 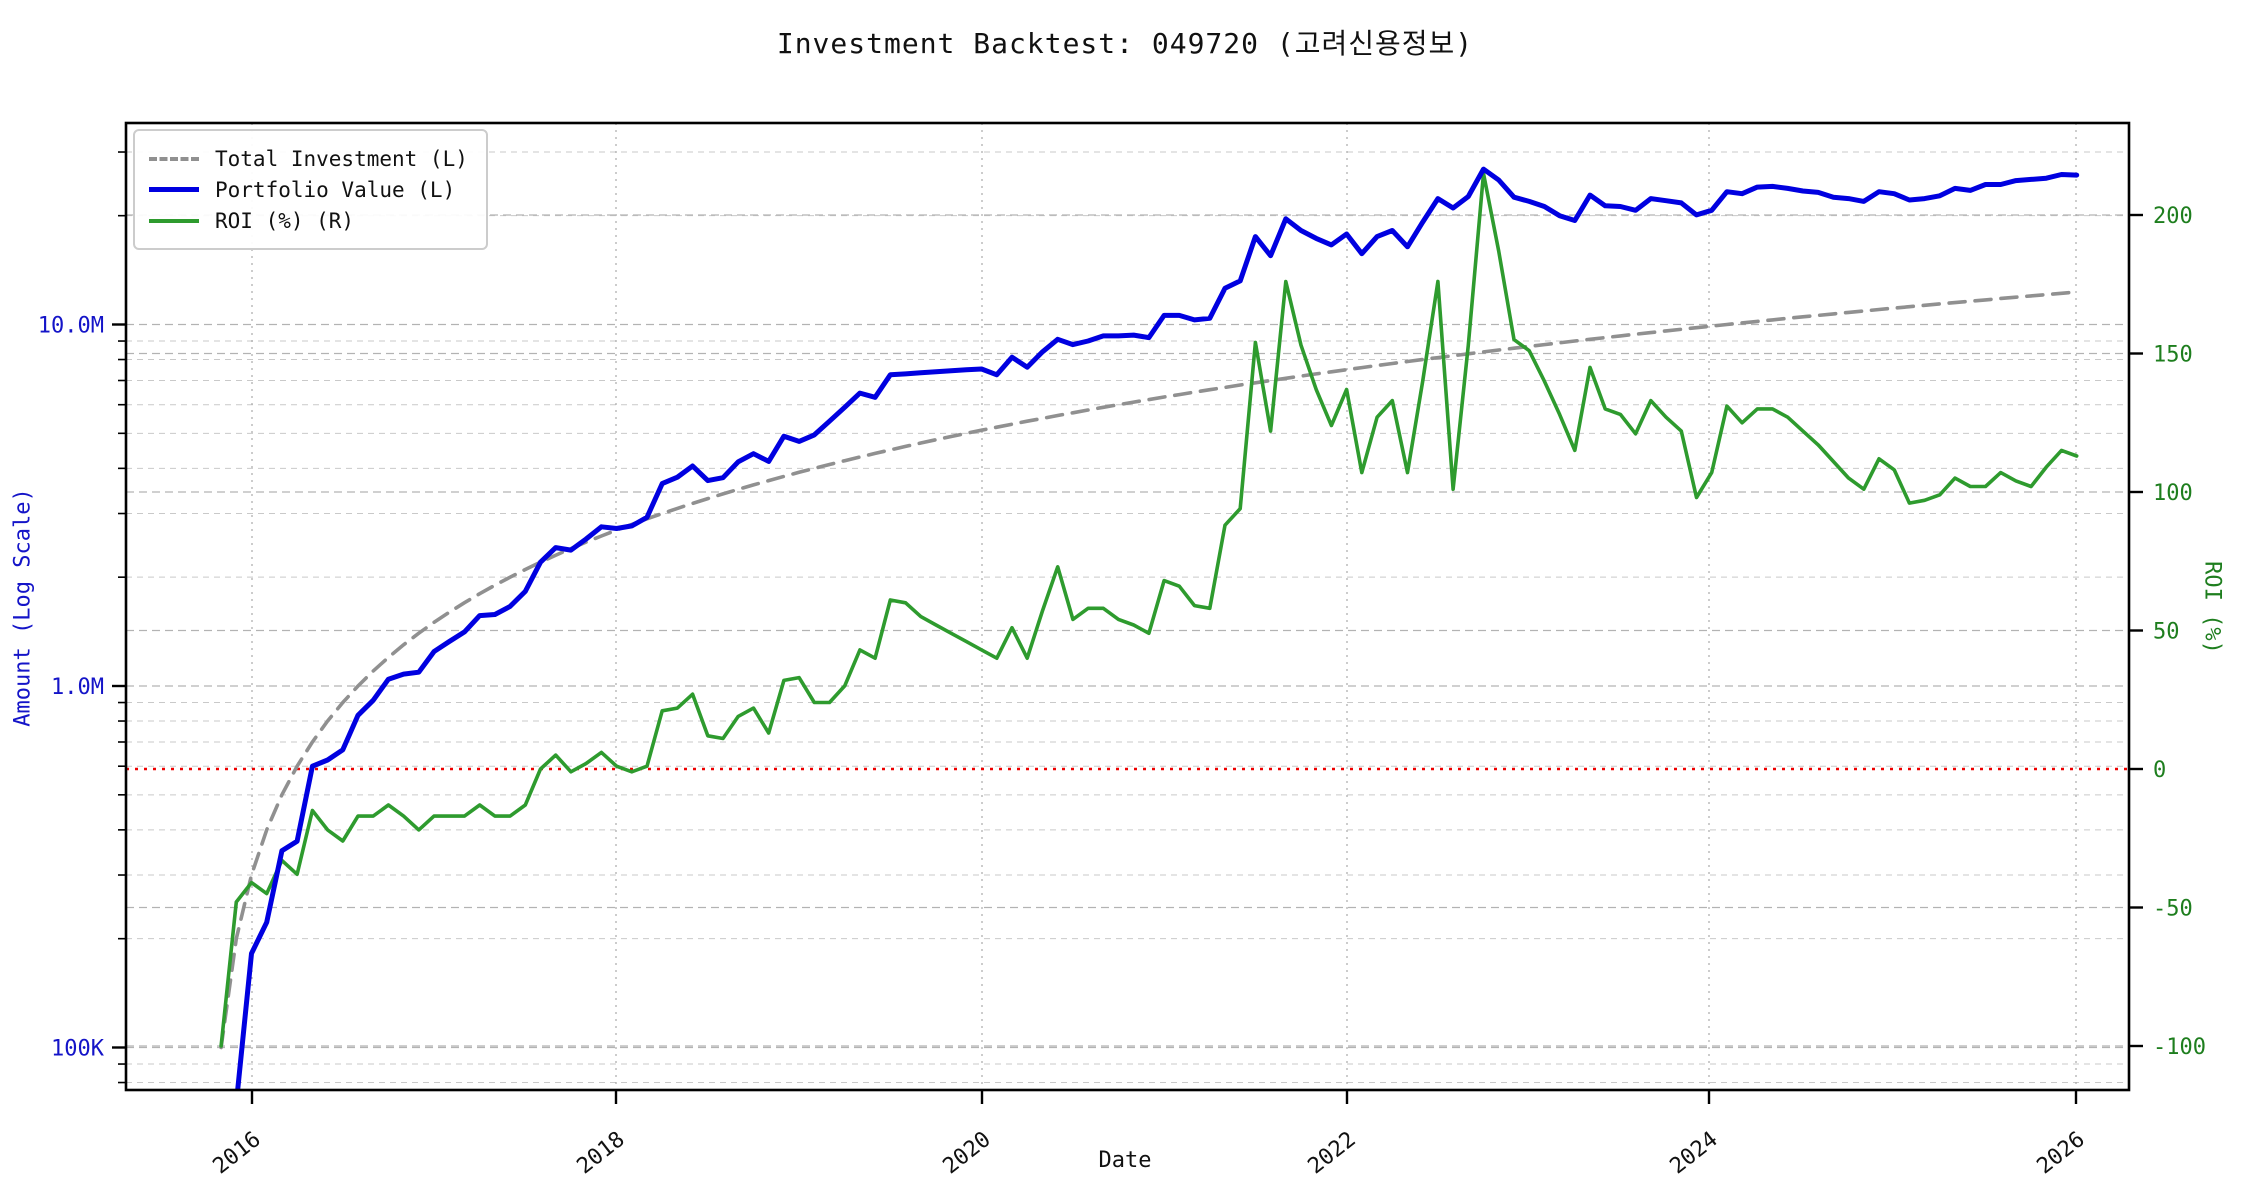 I want to click on legend-label: Total Investment (L), so click(x=341, y=158).